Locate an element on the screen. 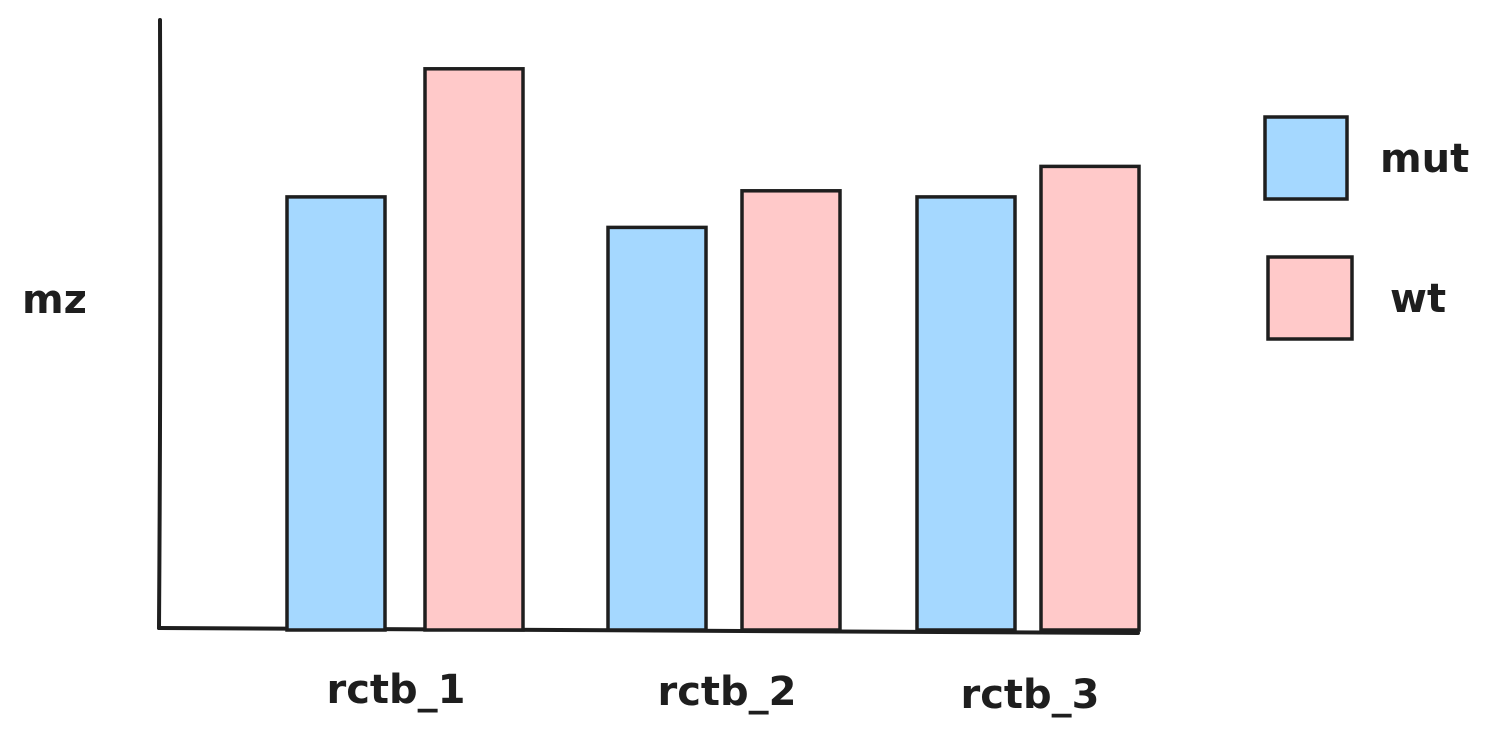  tick-label-rctb-3: rctb_3 is located at coordinates (1029, 695).